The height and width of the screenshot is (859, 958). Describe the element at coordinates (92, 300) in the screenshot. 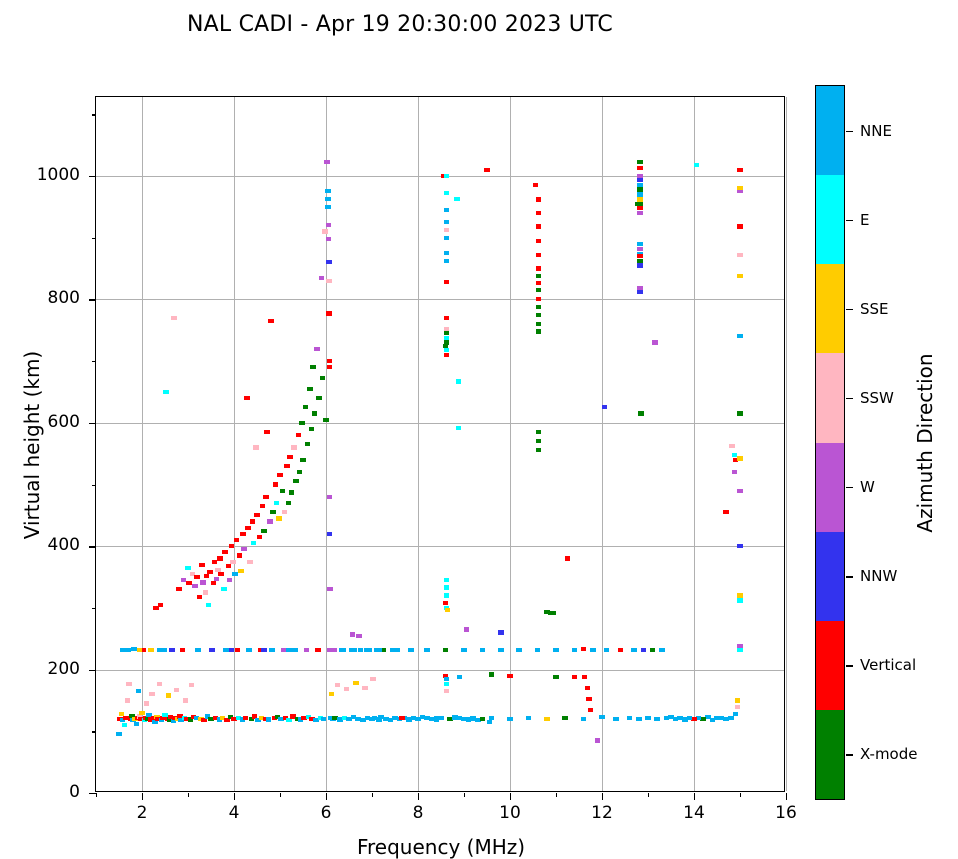

I see `y-tick` at that location.